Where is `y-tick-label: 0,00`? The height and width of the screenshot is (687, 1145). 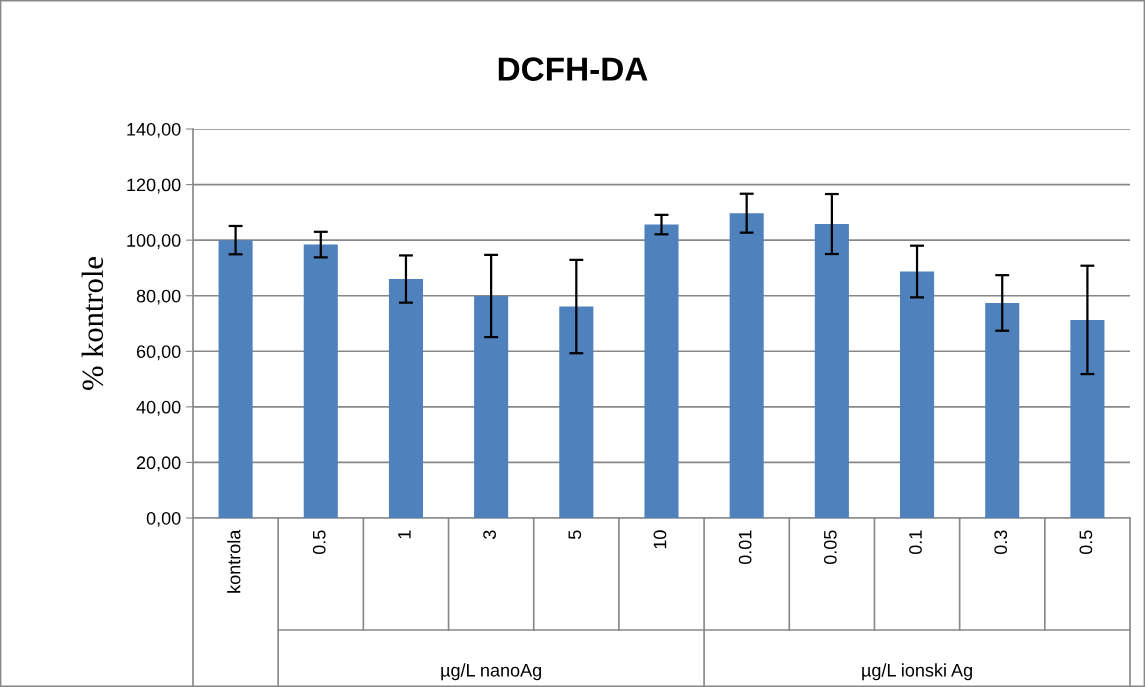 y-tick-label: 0,00 is located at coordinates (163, 519).